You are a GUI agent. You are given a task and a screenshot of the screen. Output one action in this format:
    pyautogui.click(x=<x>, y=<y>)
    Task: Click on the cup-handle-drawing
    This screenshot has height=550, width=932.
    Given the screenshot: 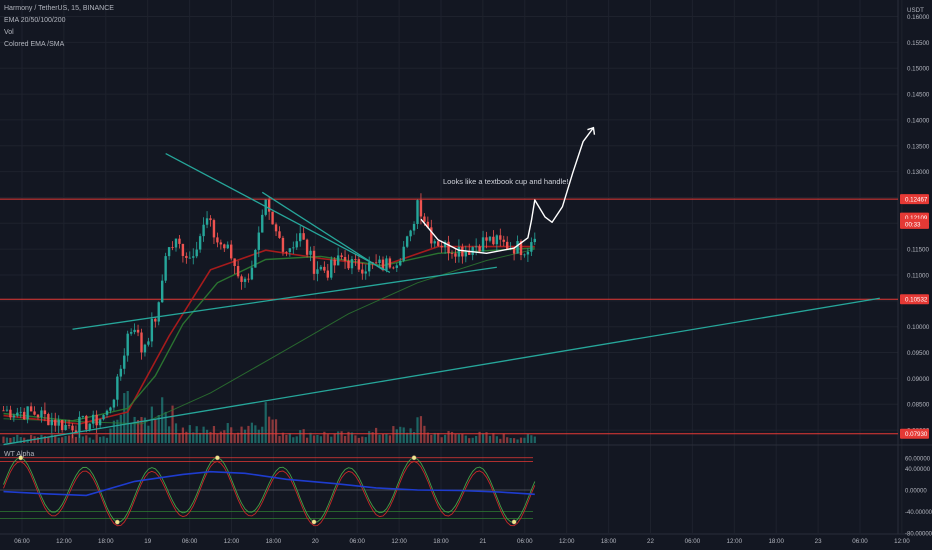 What is the action you would take?
    pyautogui.click(x=507, y=190)
    